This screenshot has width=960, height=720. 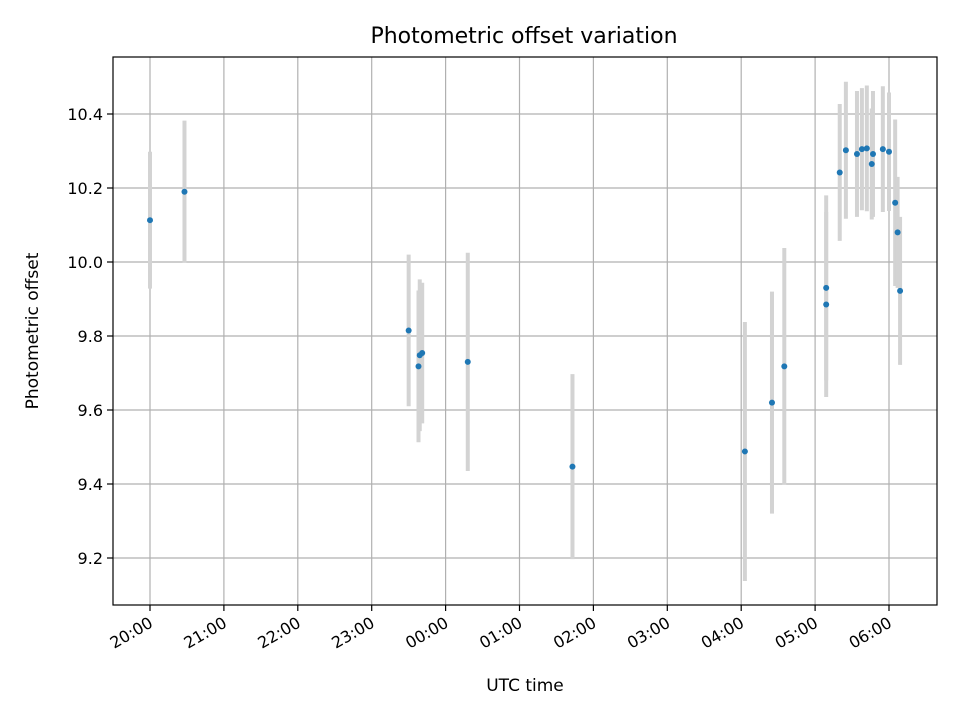 I want to click on x-tick-label: 21:00, so click(x=204, y=633).